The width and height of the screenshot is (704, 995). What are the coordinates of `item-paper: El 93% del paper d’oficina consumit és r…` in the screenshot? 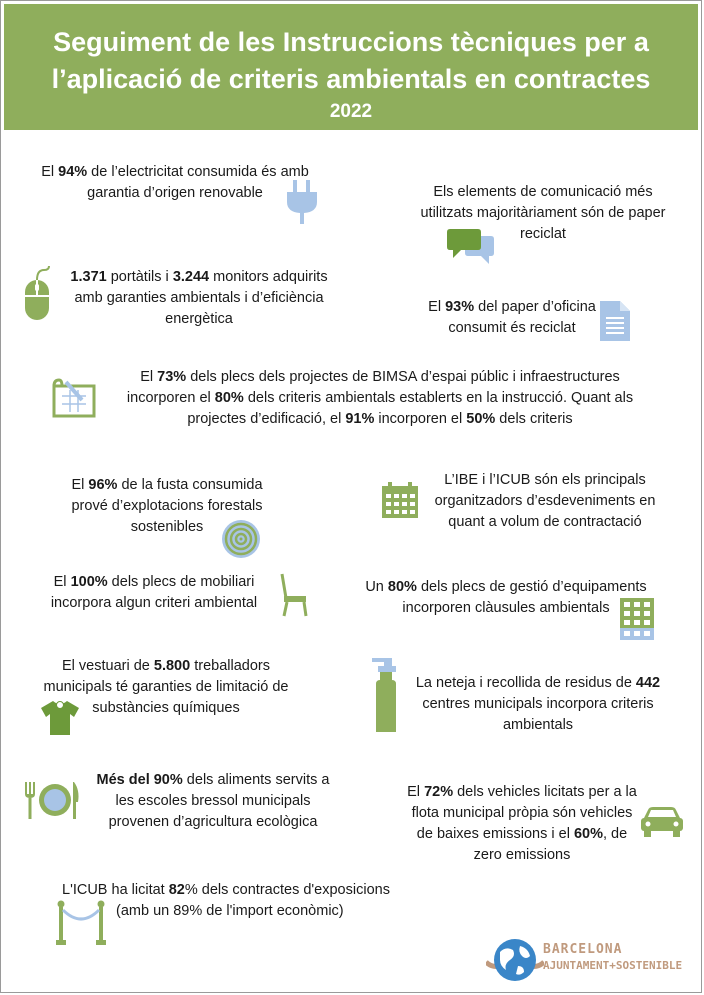 It's located at (512, 317).